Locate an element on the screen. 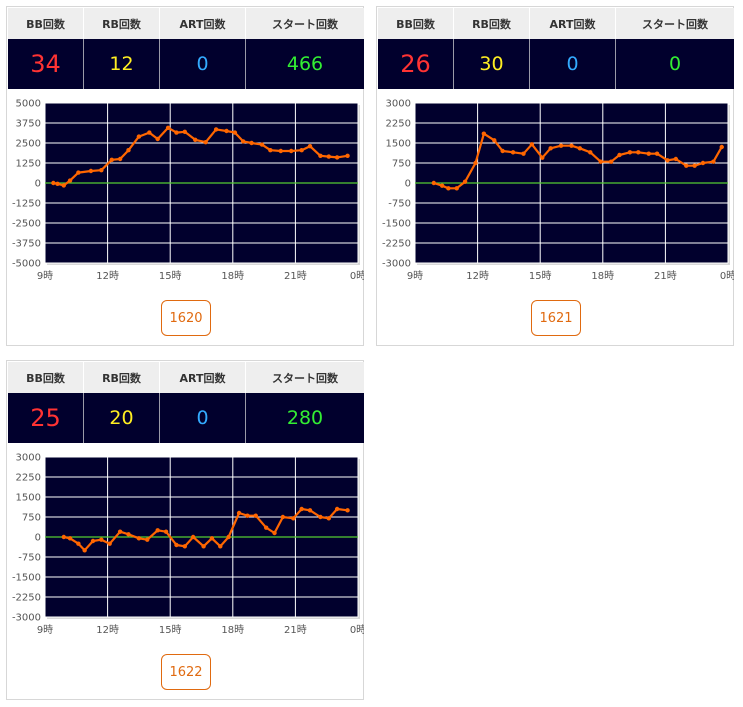  y-tick-label: -1500 is located at coordinates (396, 224).